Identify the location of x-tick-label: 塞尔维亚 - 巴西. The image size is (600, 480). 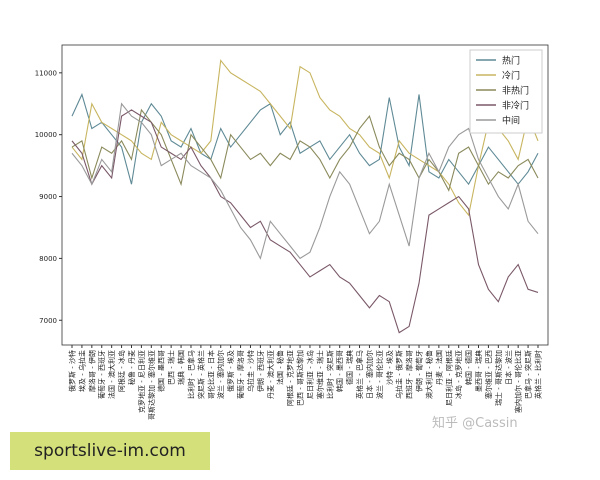
(488, 374).